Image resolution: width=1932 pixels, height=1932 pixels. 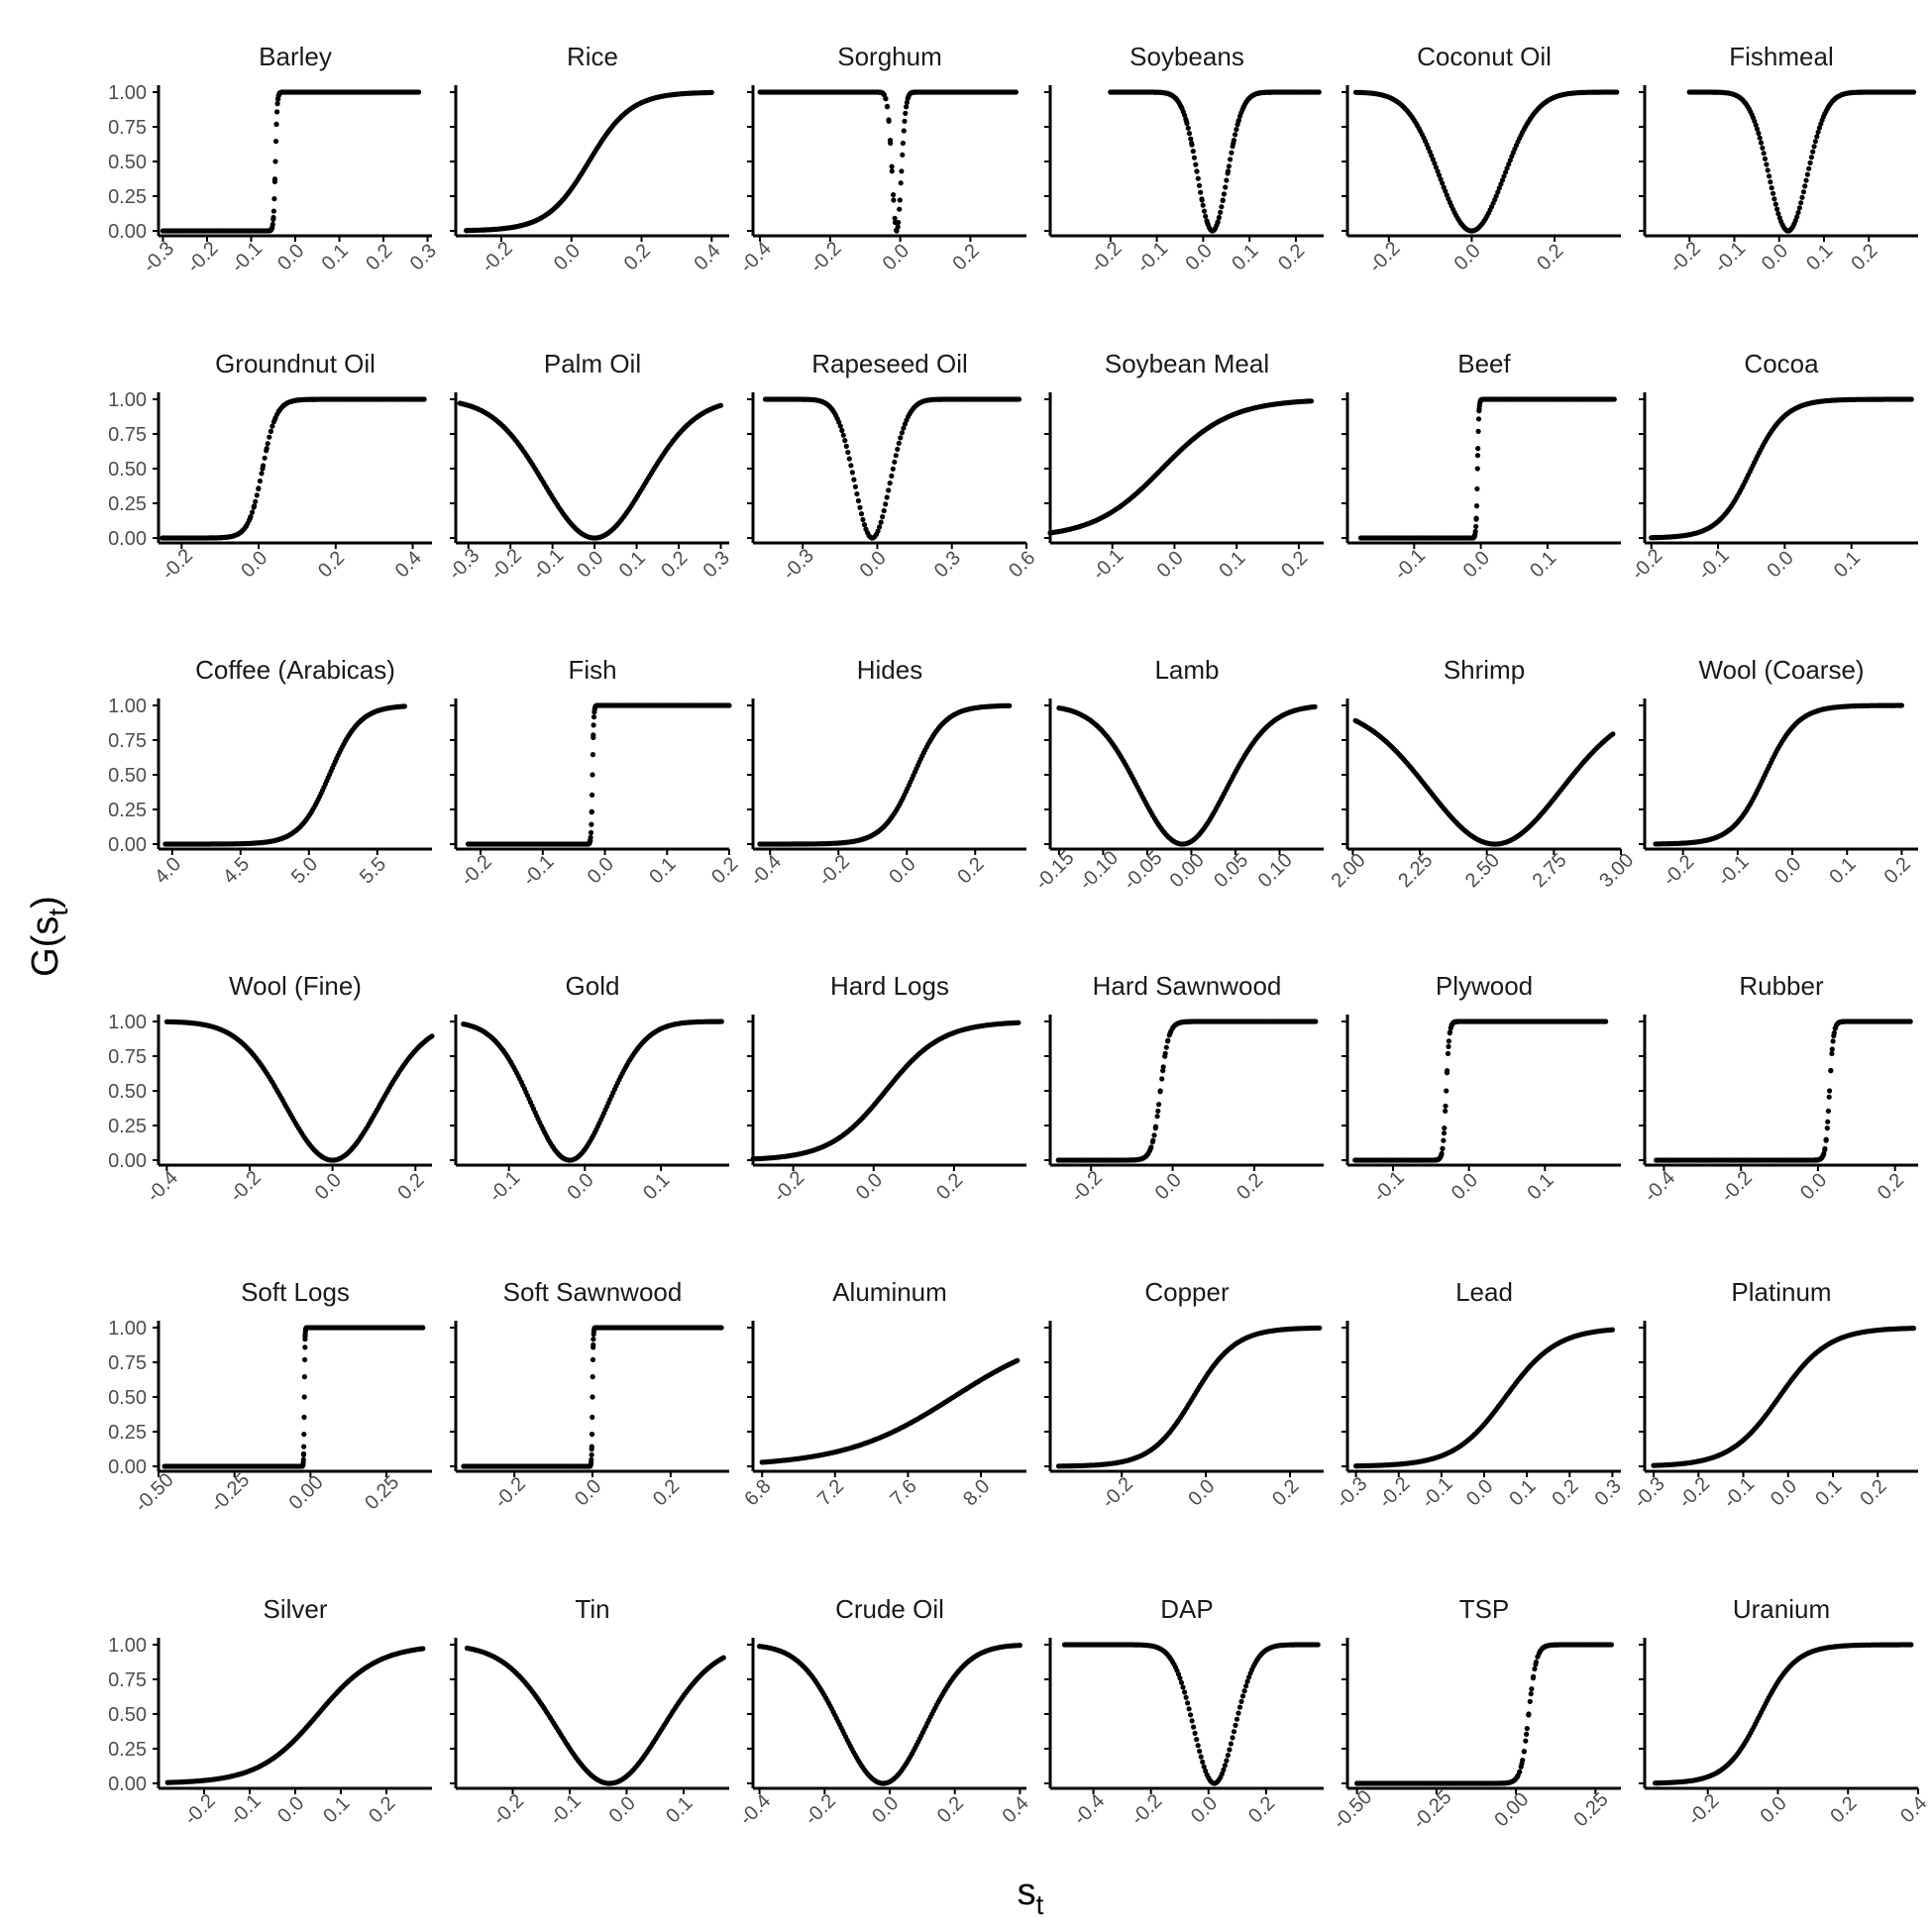 What do you see at coordinates (1484, 670) in the screenshot?
I see `panel-title: Shrimp` at bounding box center [1484, 670].